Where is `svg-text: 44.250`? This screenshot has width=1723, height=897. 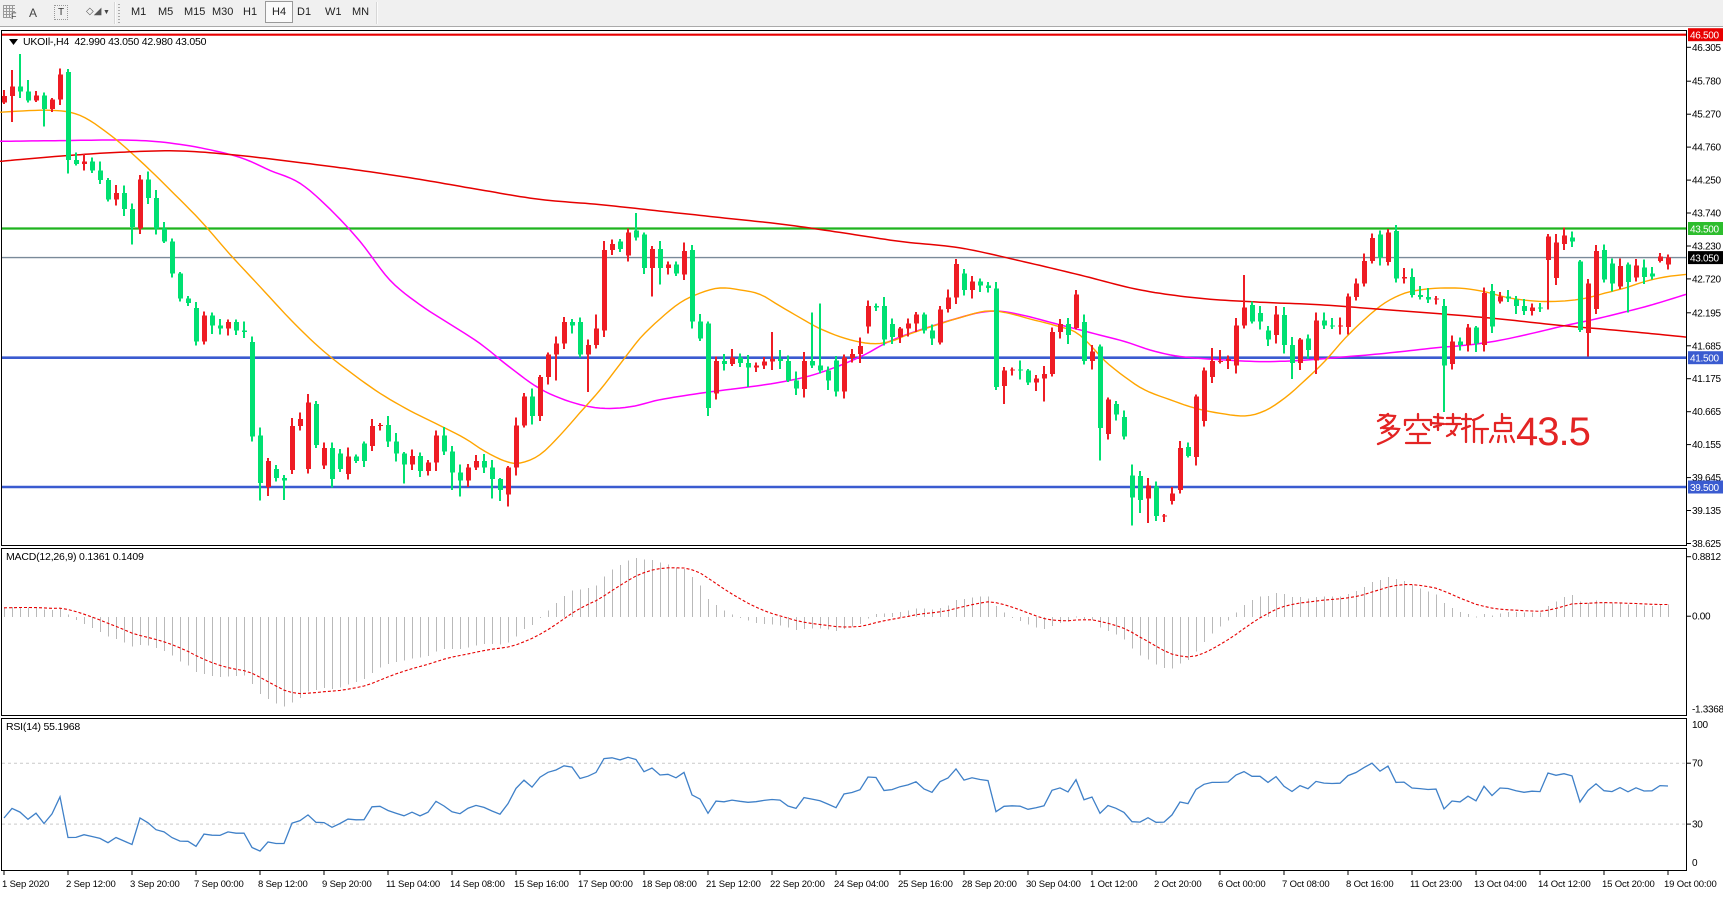
svg-text: 44.250 is located at coordinates (1707, 181).